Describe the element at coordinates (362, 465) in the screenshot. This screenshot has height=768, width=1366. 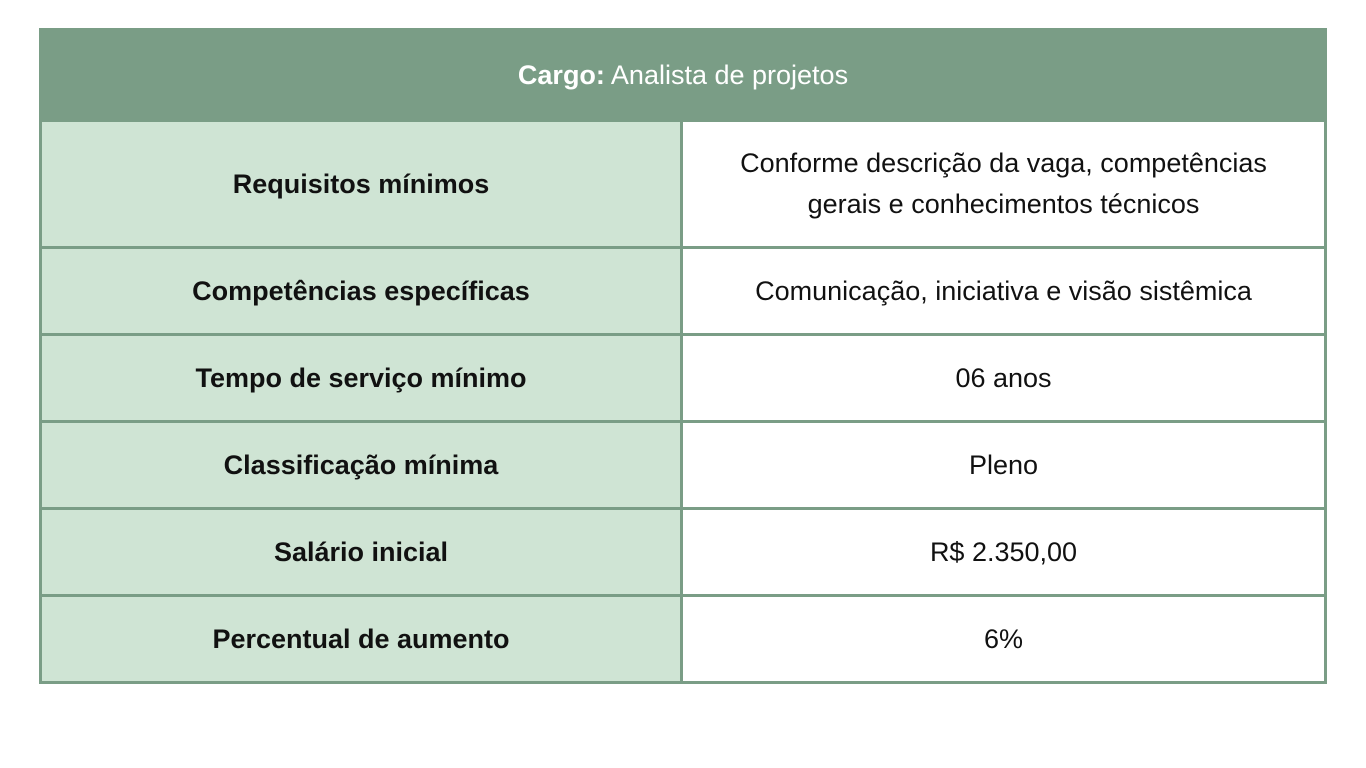
I see `row-label: Classificação mínima` at that location.